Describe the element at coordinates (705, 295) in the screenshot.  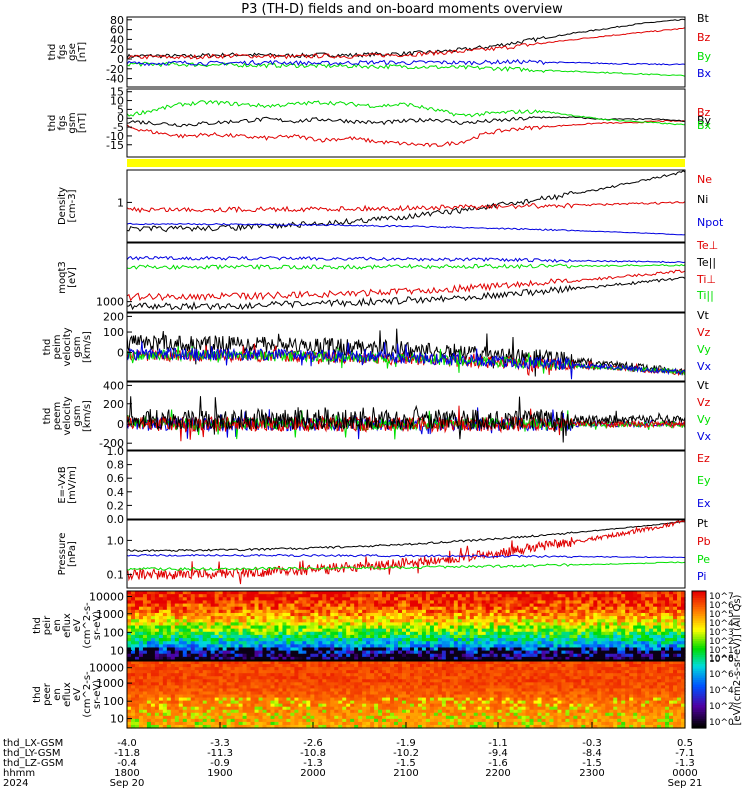
I see `legend-Ti||: Ti||` at that location.